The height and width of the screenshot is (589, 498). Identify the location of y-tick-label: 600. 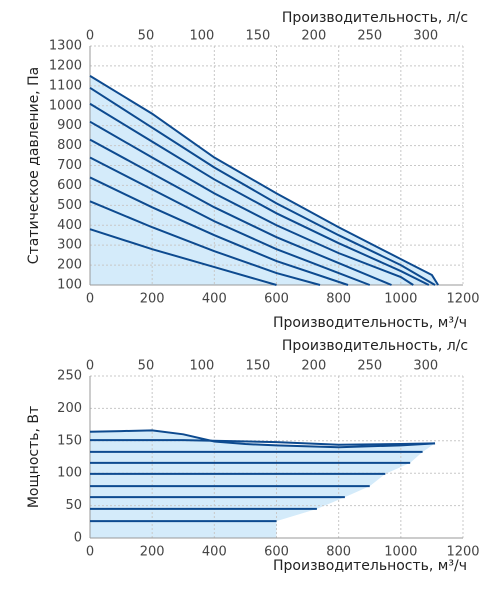
(69, 185).